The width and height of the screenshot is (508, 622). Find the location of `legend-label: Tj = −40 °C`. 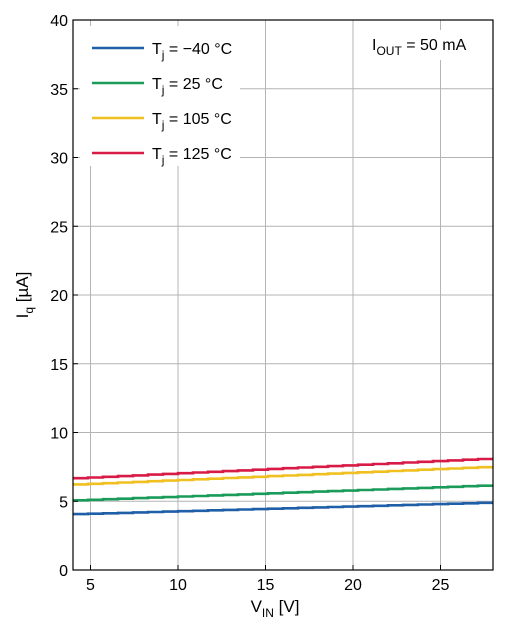

legend-label: Tj = −40 °C is located at coordinates (192, 51).